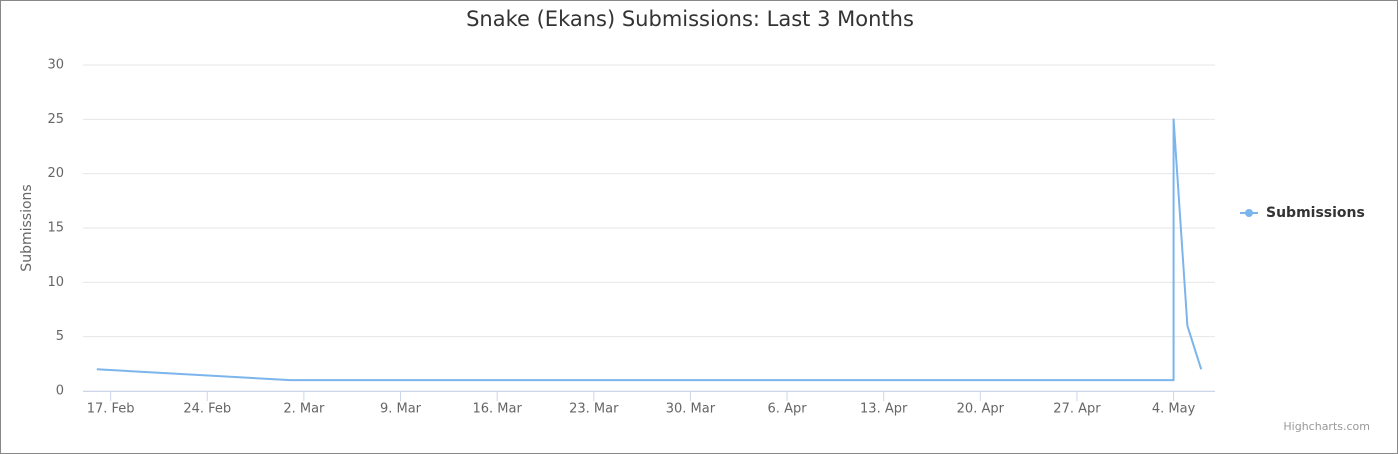 The image size is (1398, 454). I want to click on credits: Highcharts.com, so click(1326, 426).